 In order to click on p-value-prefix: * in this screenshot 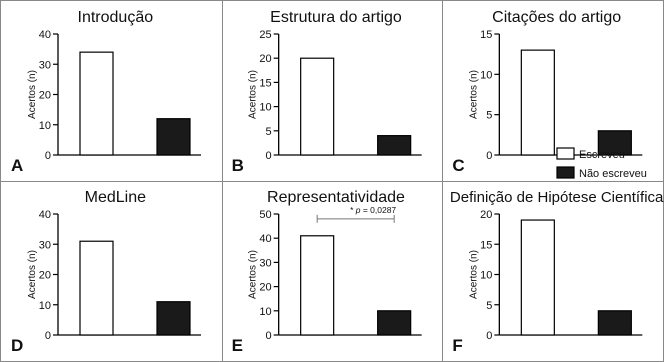, I will do `click(353, 210)`.